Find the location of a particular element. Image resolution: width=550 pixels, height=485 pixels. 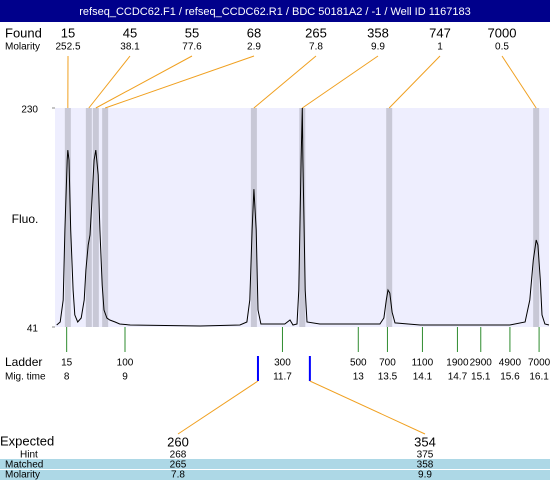

y-tick-label: 41 is located at coordinates (33, 329).